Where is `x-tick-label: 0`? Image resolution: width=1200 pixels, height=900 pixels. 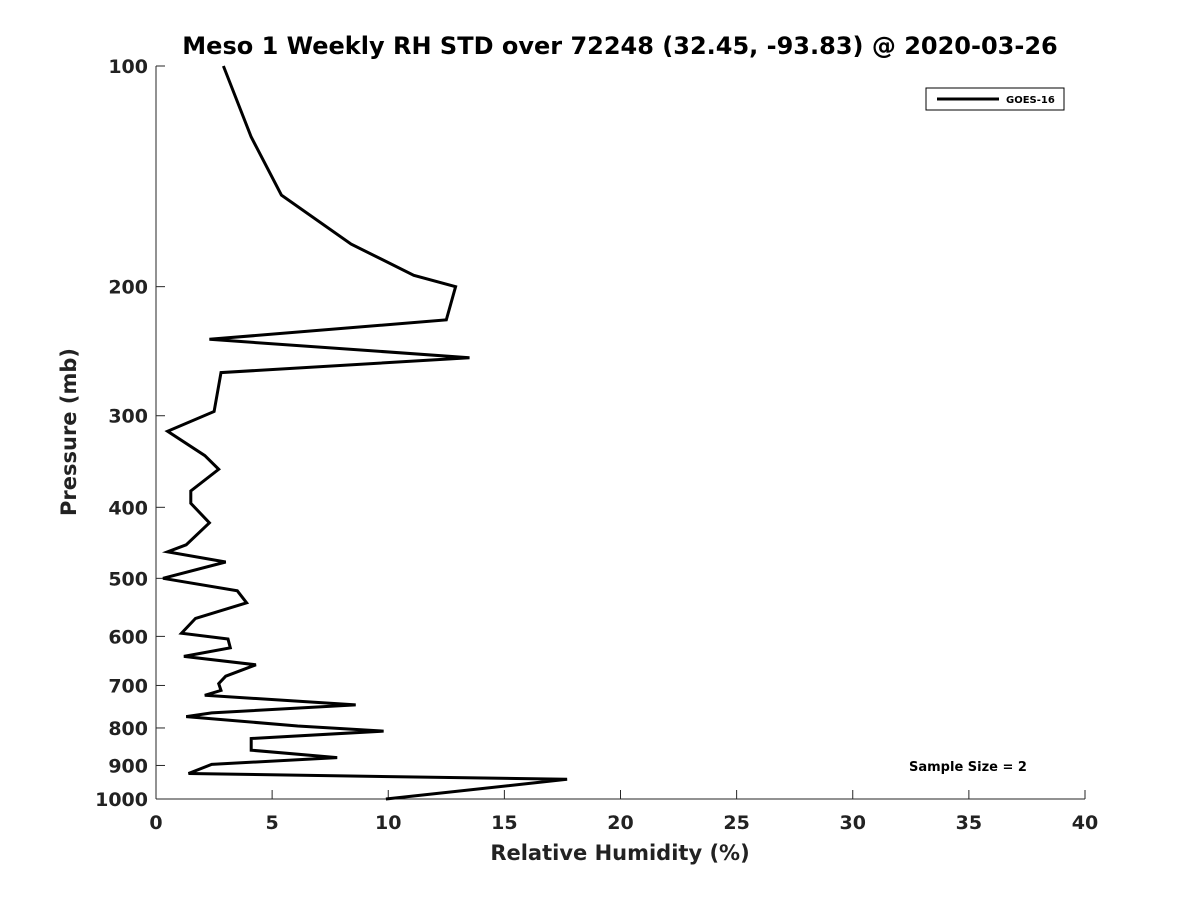
x-tick-label: 0 is located at coordinates (155, 823).